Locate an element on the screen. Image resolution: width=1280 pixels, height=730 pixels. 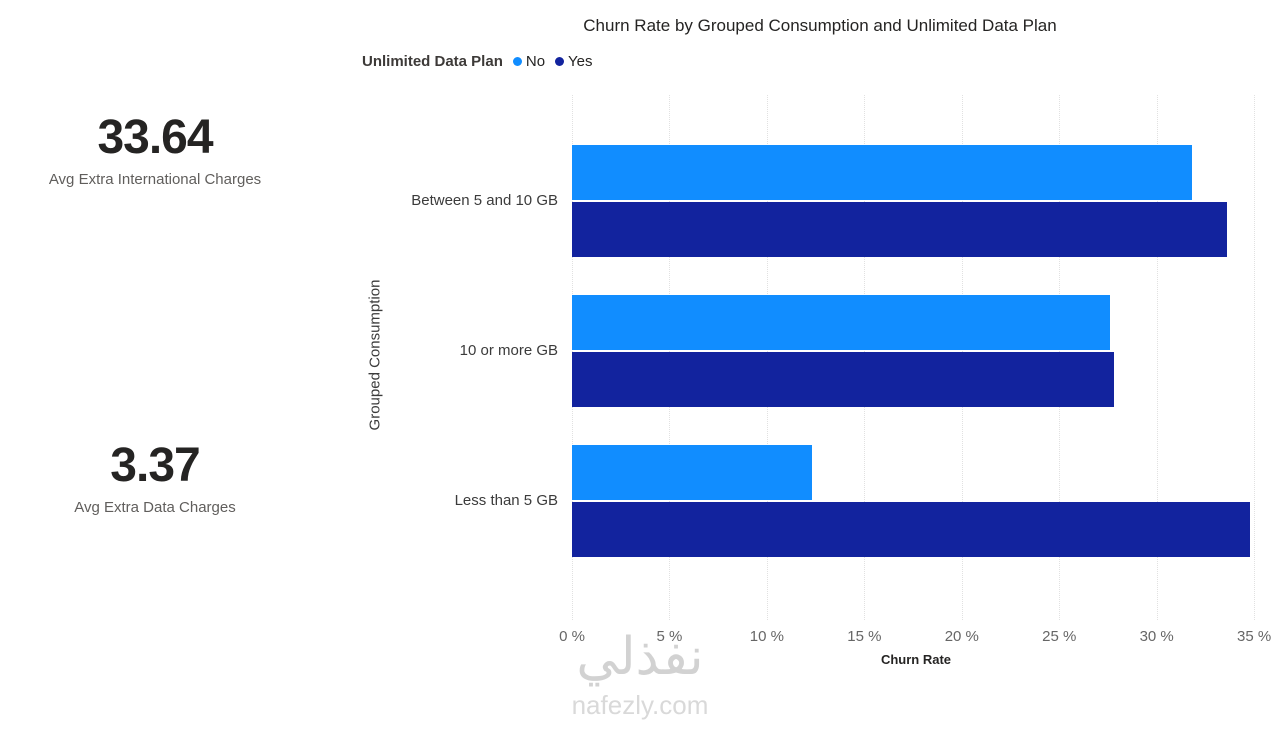
x-tick-label: 15 % is located at coordinates (864, 636).